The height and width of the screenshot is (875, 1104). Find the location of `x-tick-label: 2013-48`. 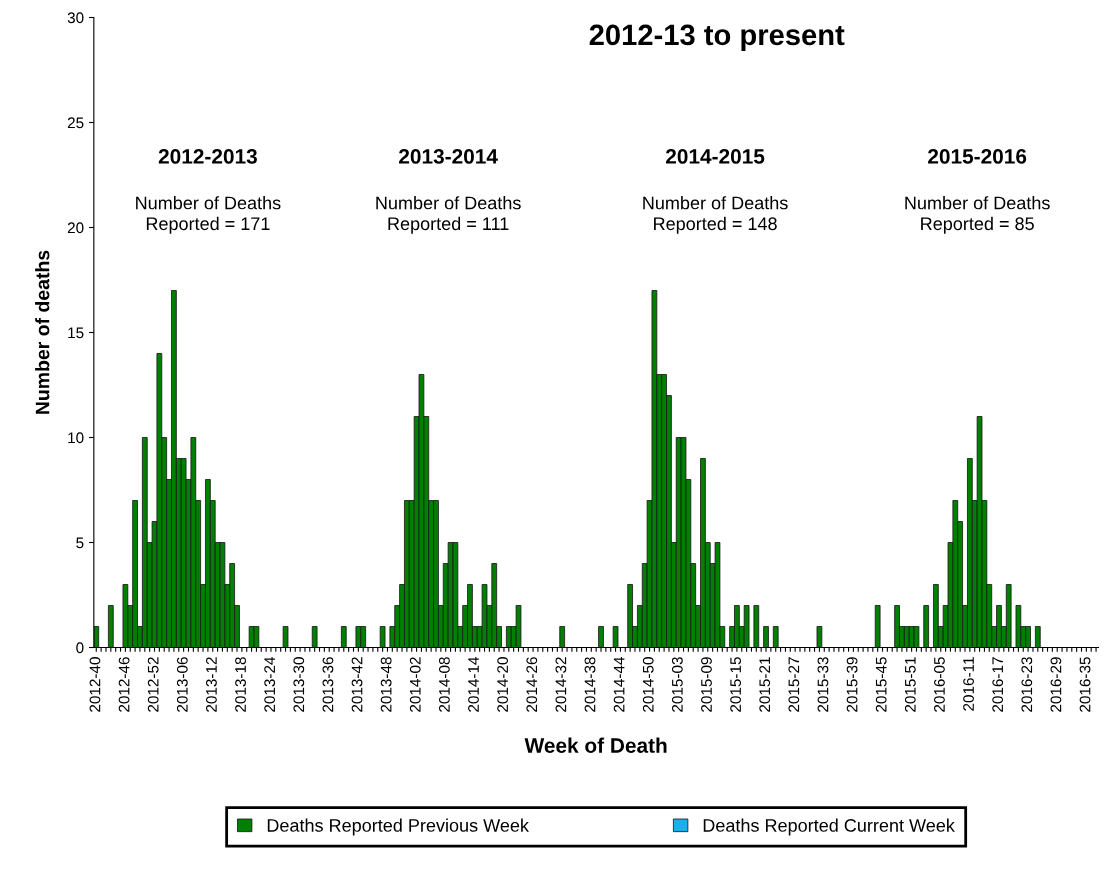

x-tick-label: 2013-48 is located at coordinates (386, 684).